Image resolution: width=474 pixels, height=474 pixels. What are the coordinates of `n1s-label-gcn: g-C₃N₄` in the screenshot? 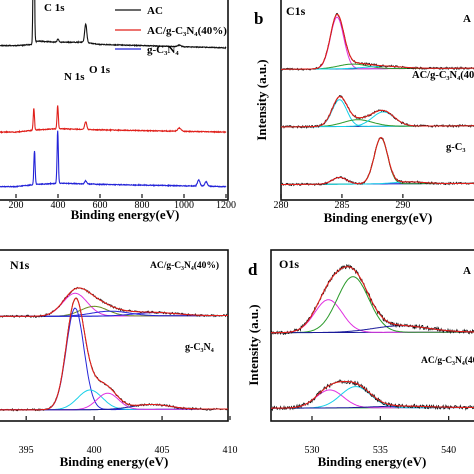 It's located at (199, 347).